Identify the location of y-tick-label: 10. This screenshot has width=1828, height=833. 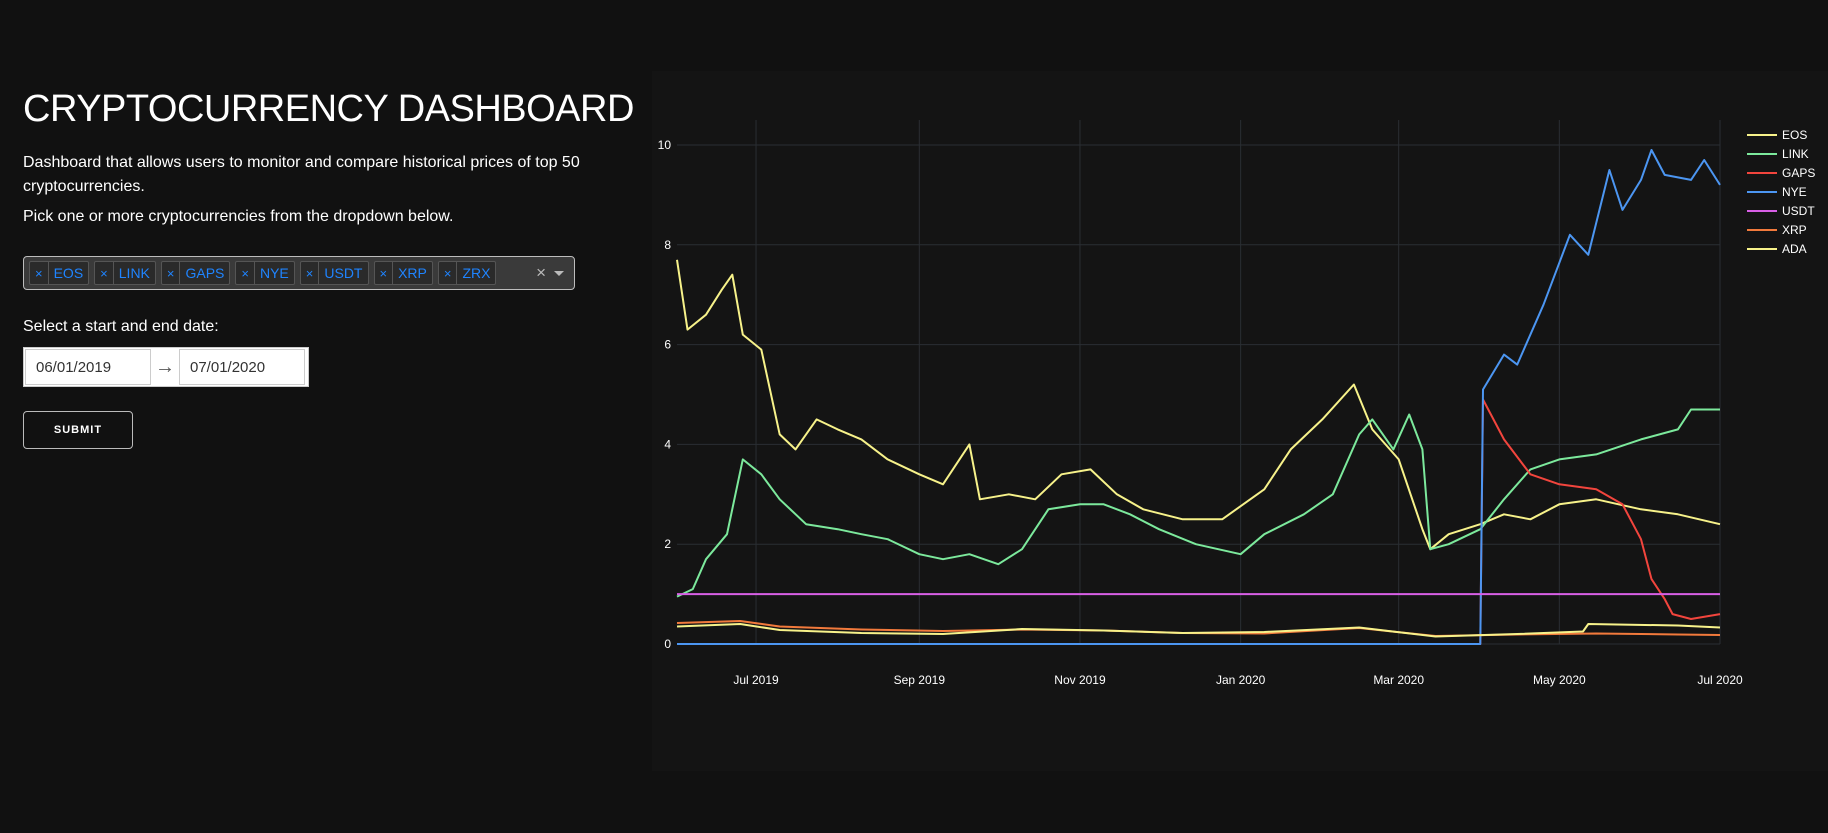
(665, 145).